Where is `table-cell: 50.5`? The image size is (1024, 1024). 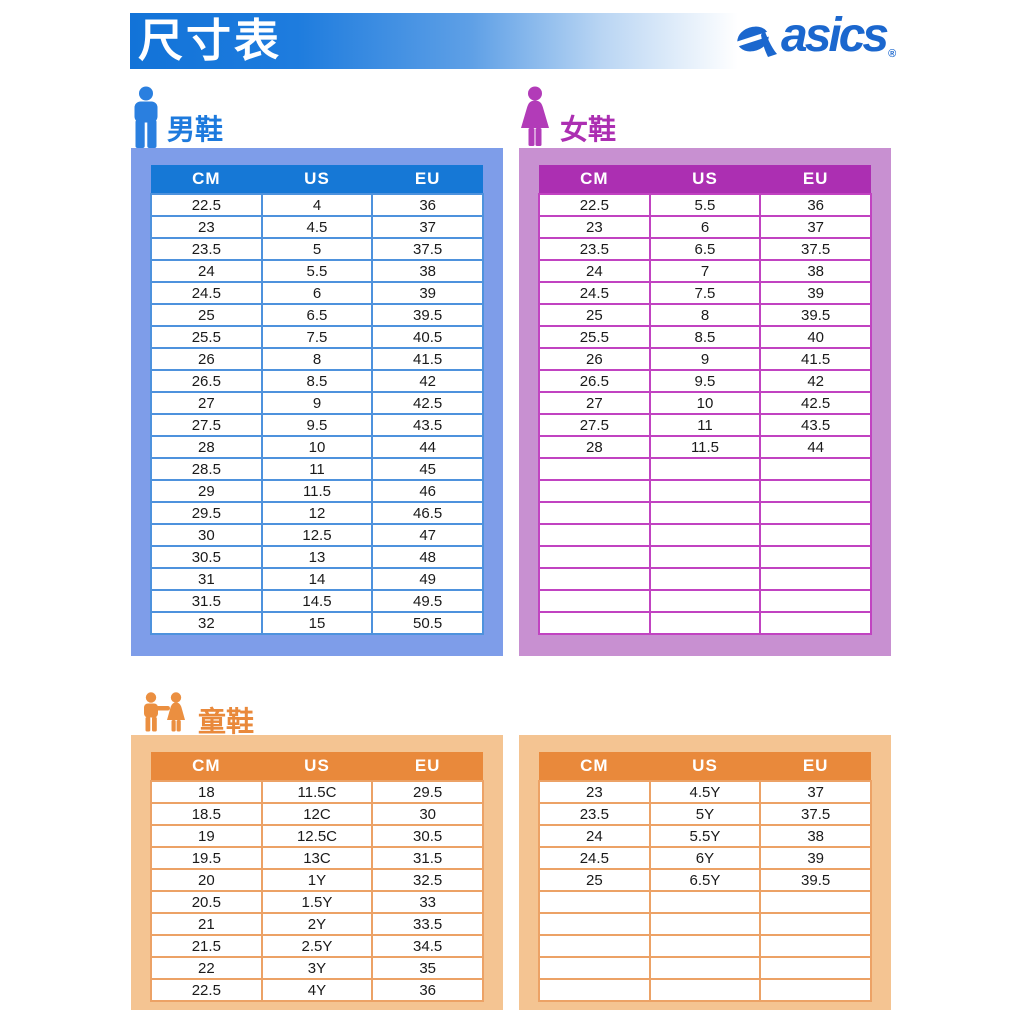 table-cell: 50.5 is located at coordinates (427, 623).